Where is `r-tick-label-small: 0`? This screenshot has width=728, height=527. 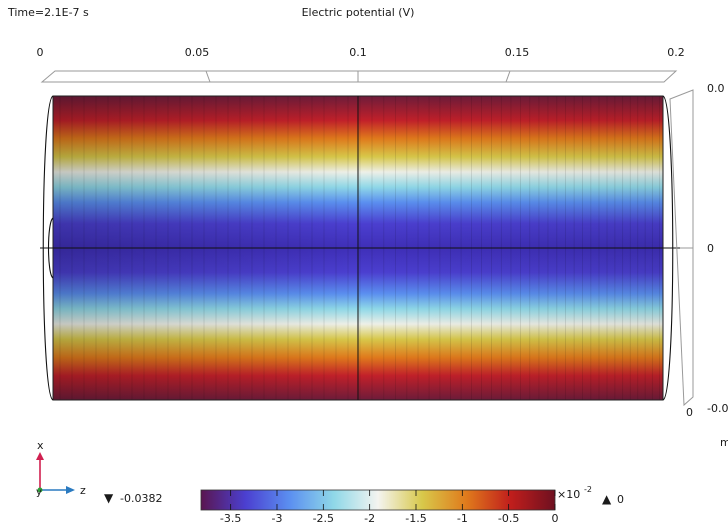
r-tick-label-small: 0 is located at coordinates (689, 412).